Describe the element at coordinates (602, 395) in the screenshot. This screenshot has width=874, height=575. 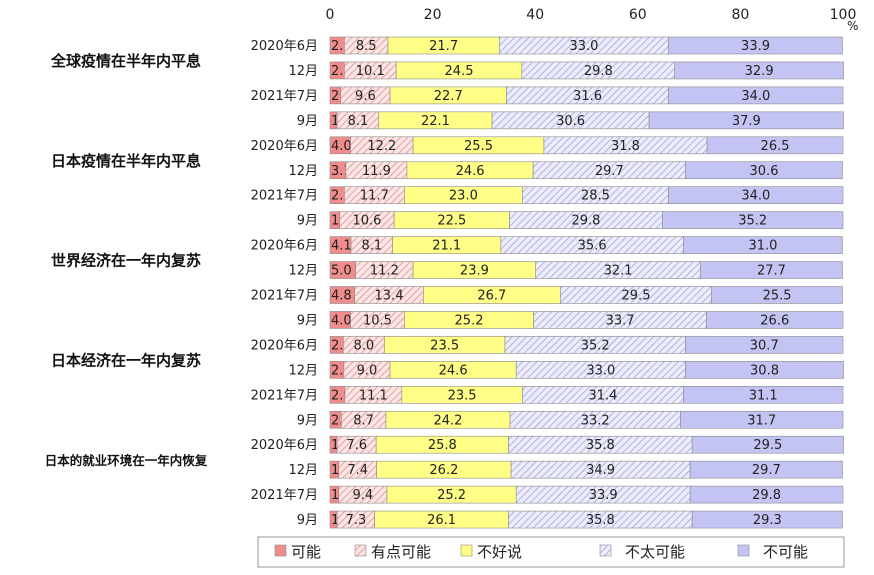
I see `data-label: 31.4` at that location.